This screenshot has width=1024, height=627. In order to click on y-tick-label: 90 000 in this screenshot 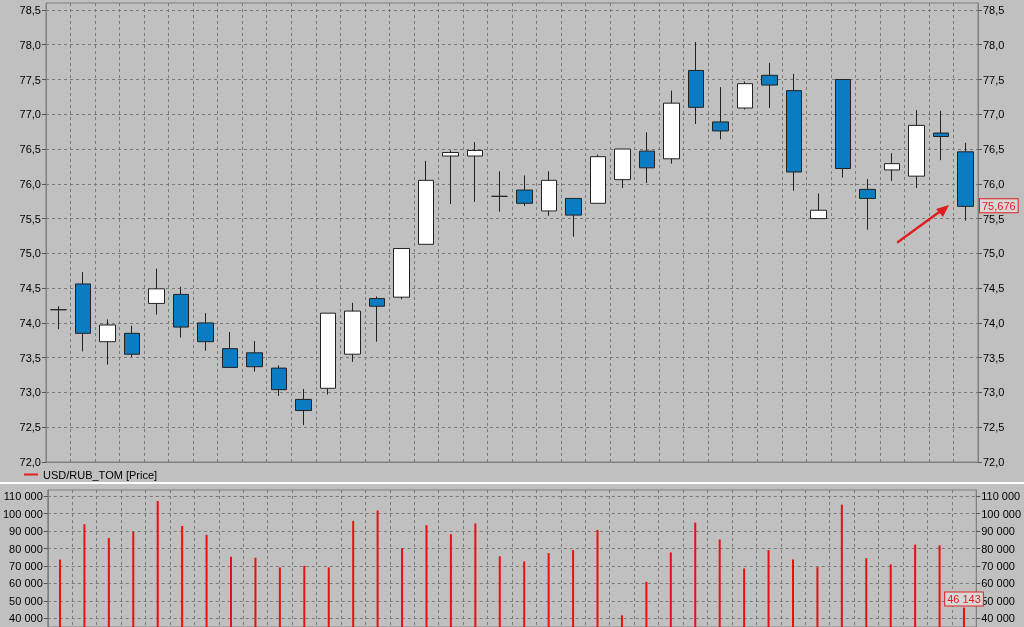, I will do `click(26, 531)`.